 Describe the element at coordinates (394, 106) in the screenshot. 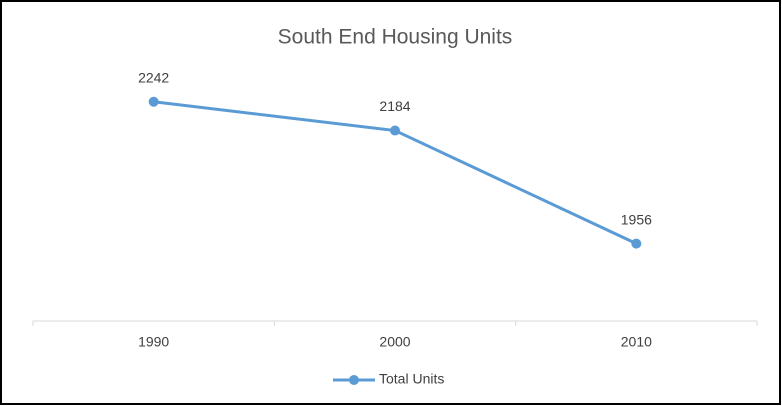

I see `data-label: 2184` at that location.